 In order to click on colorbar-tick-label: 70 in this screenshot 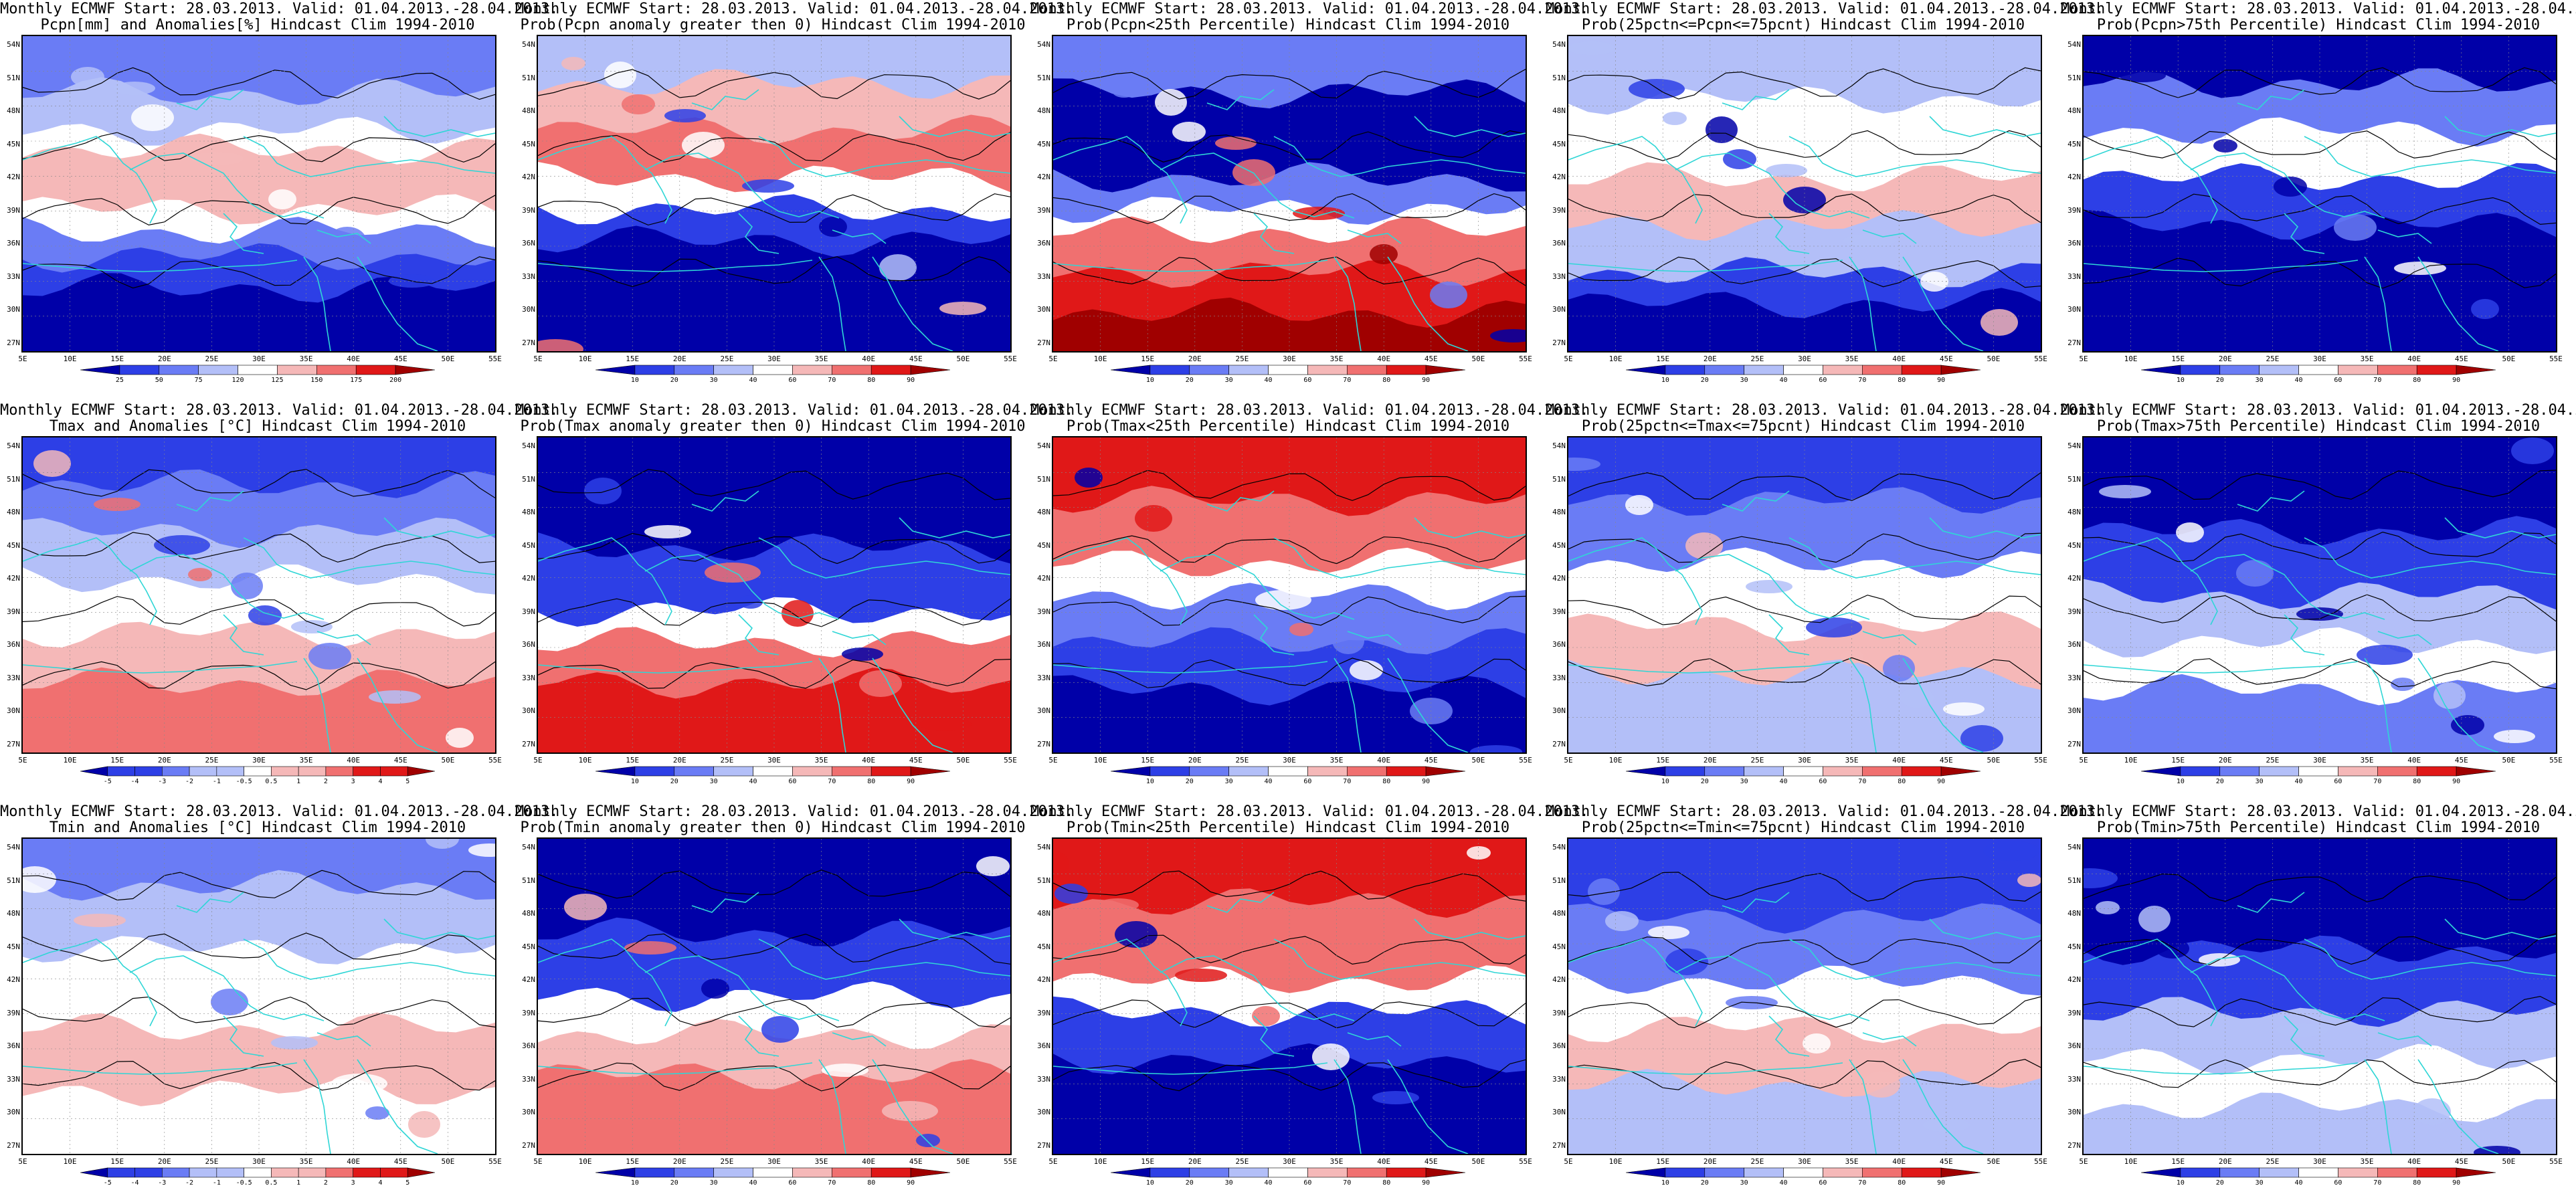, I will do `click(832, 1183)`.